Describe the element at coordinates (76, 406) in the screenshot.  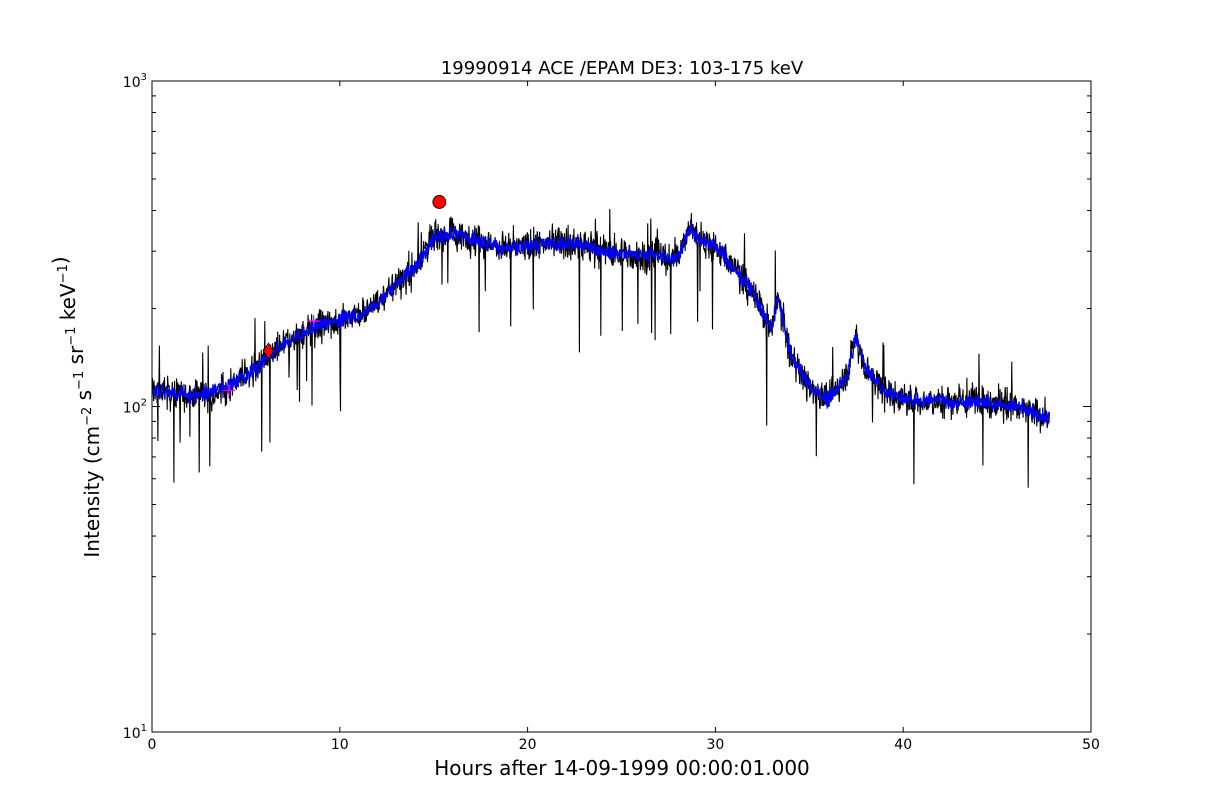
I see `y-axis-label: Intensity (cm−2 s−1 sr−1 keV−1)` at that location.